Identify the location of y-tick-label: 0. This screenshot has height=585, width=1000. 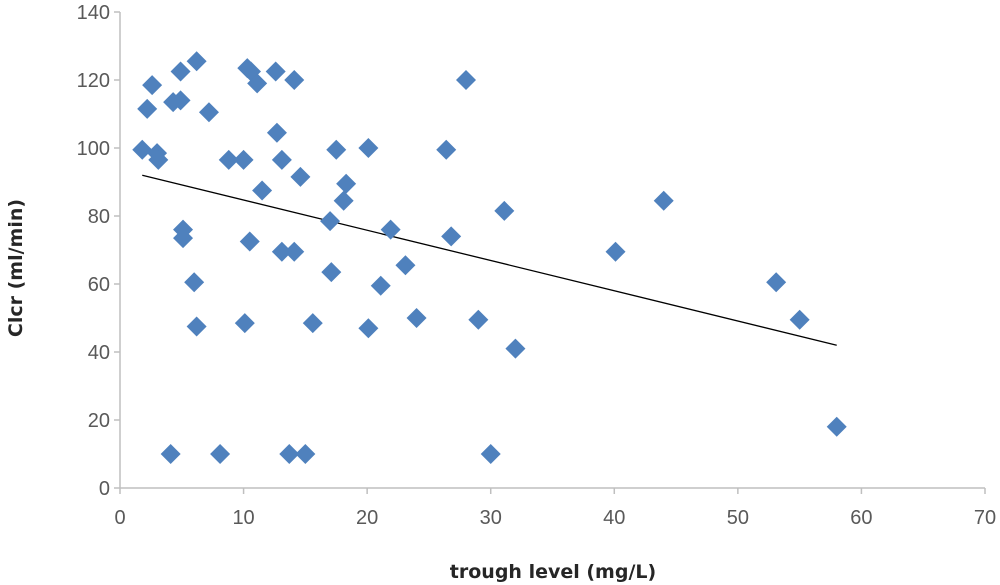
(104, 489).